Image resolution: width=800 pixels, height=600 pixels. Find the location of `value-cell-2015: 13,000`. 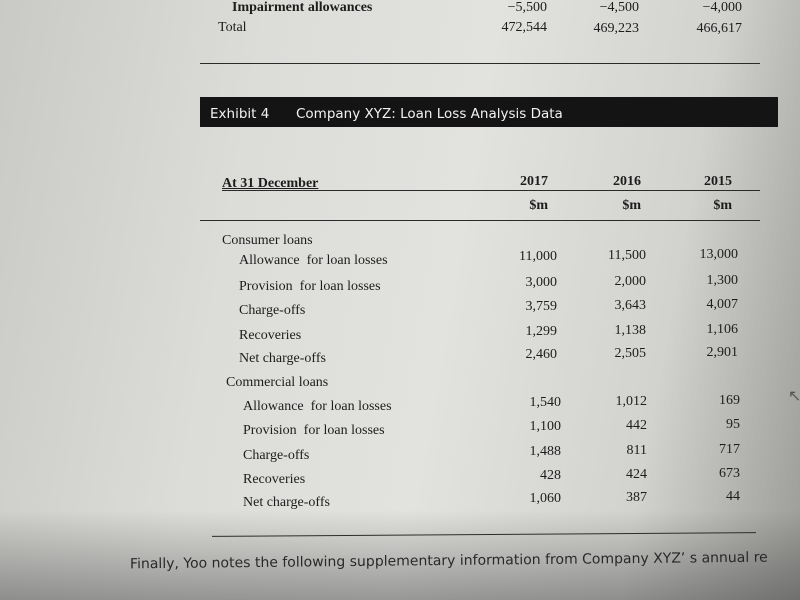

value-cell-2015: 13,000 is located at coordinates (719, 254).